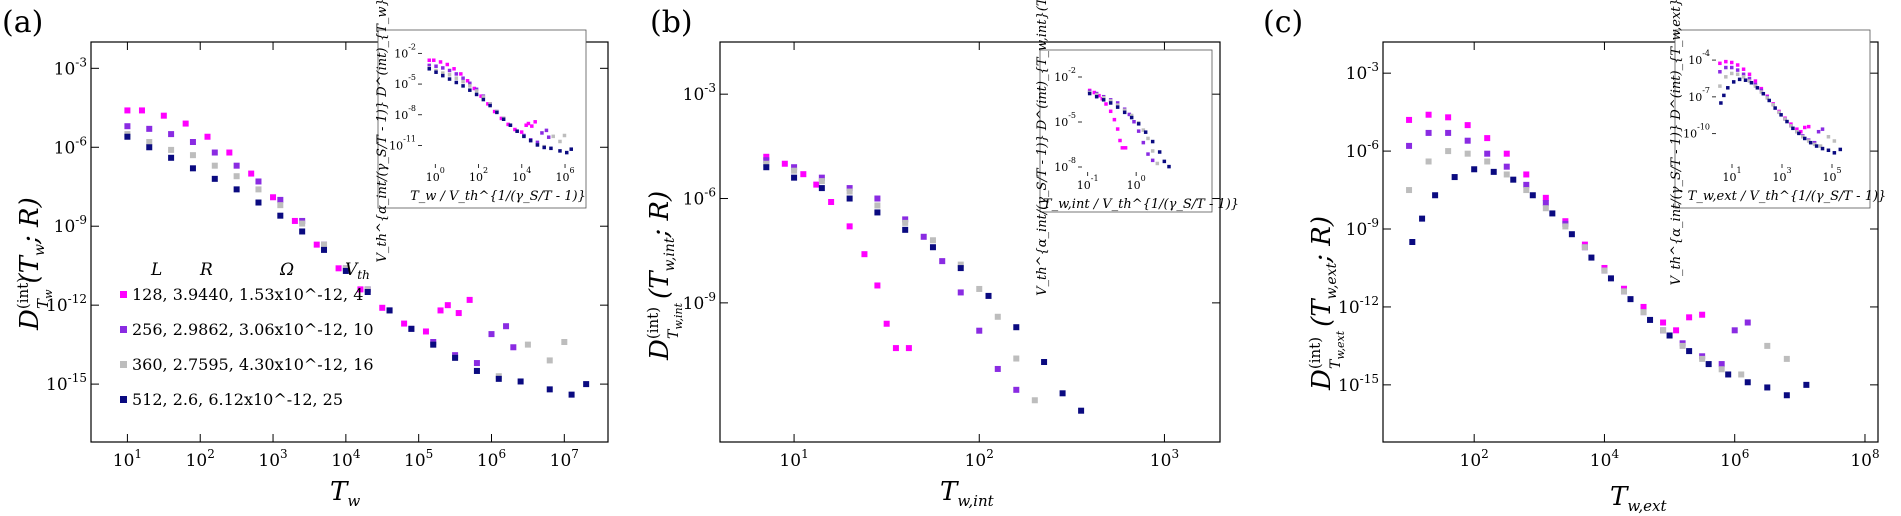  What do you see at coordinates (247, 294) in the screenshot?
I see `legend-entry: 128, 3.9440, 1.53x10^-12, 4` at bounding box center [247, 294].